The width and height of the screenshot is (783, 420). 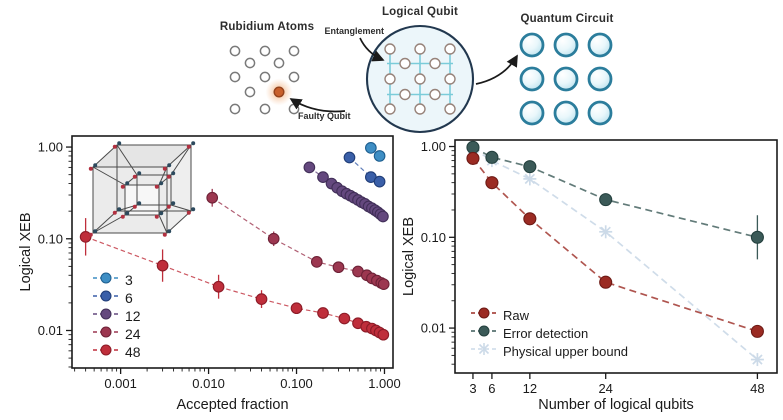 What do you see at coordinates (530, 388) in the screenshot?
I see `x-tick-label: 12` at bounding box center [530, 388].